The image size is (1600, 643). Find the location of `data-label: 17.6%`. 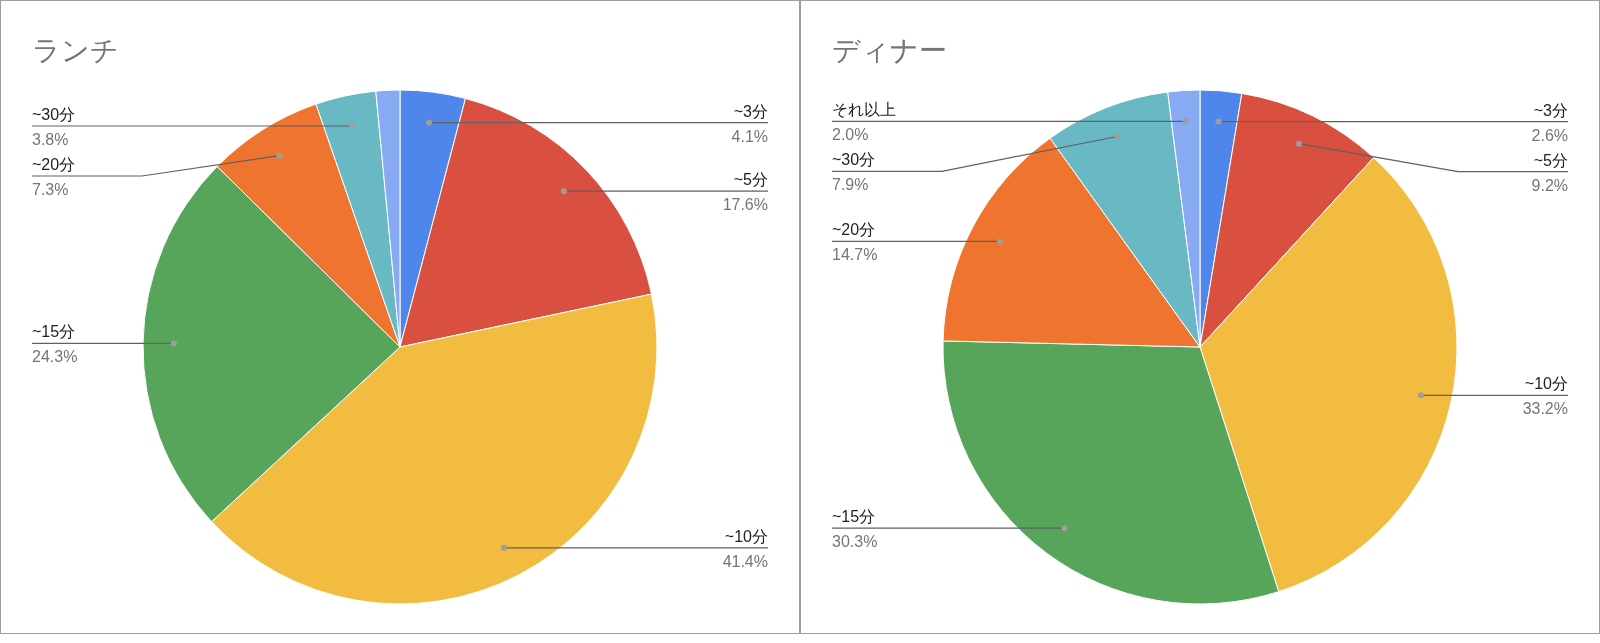

data-label: 17.6% is located at coordinates (745, 205).